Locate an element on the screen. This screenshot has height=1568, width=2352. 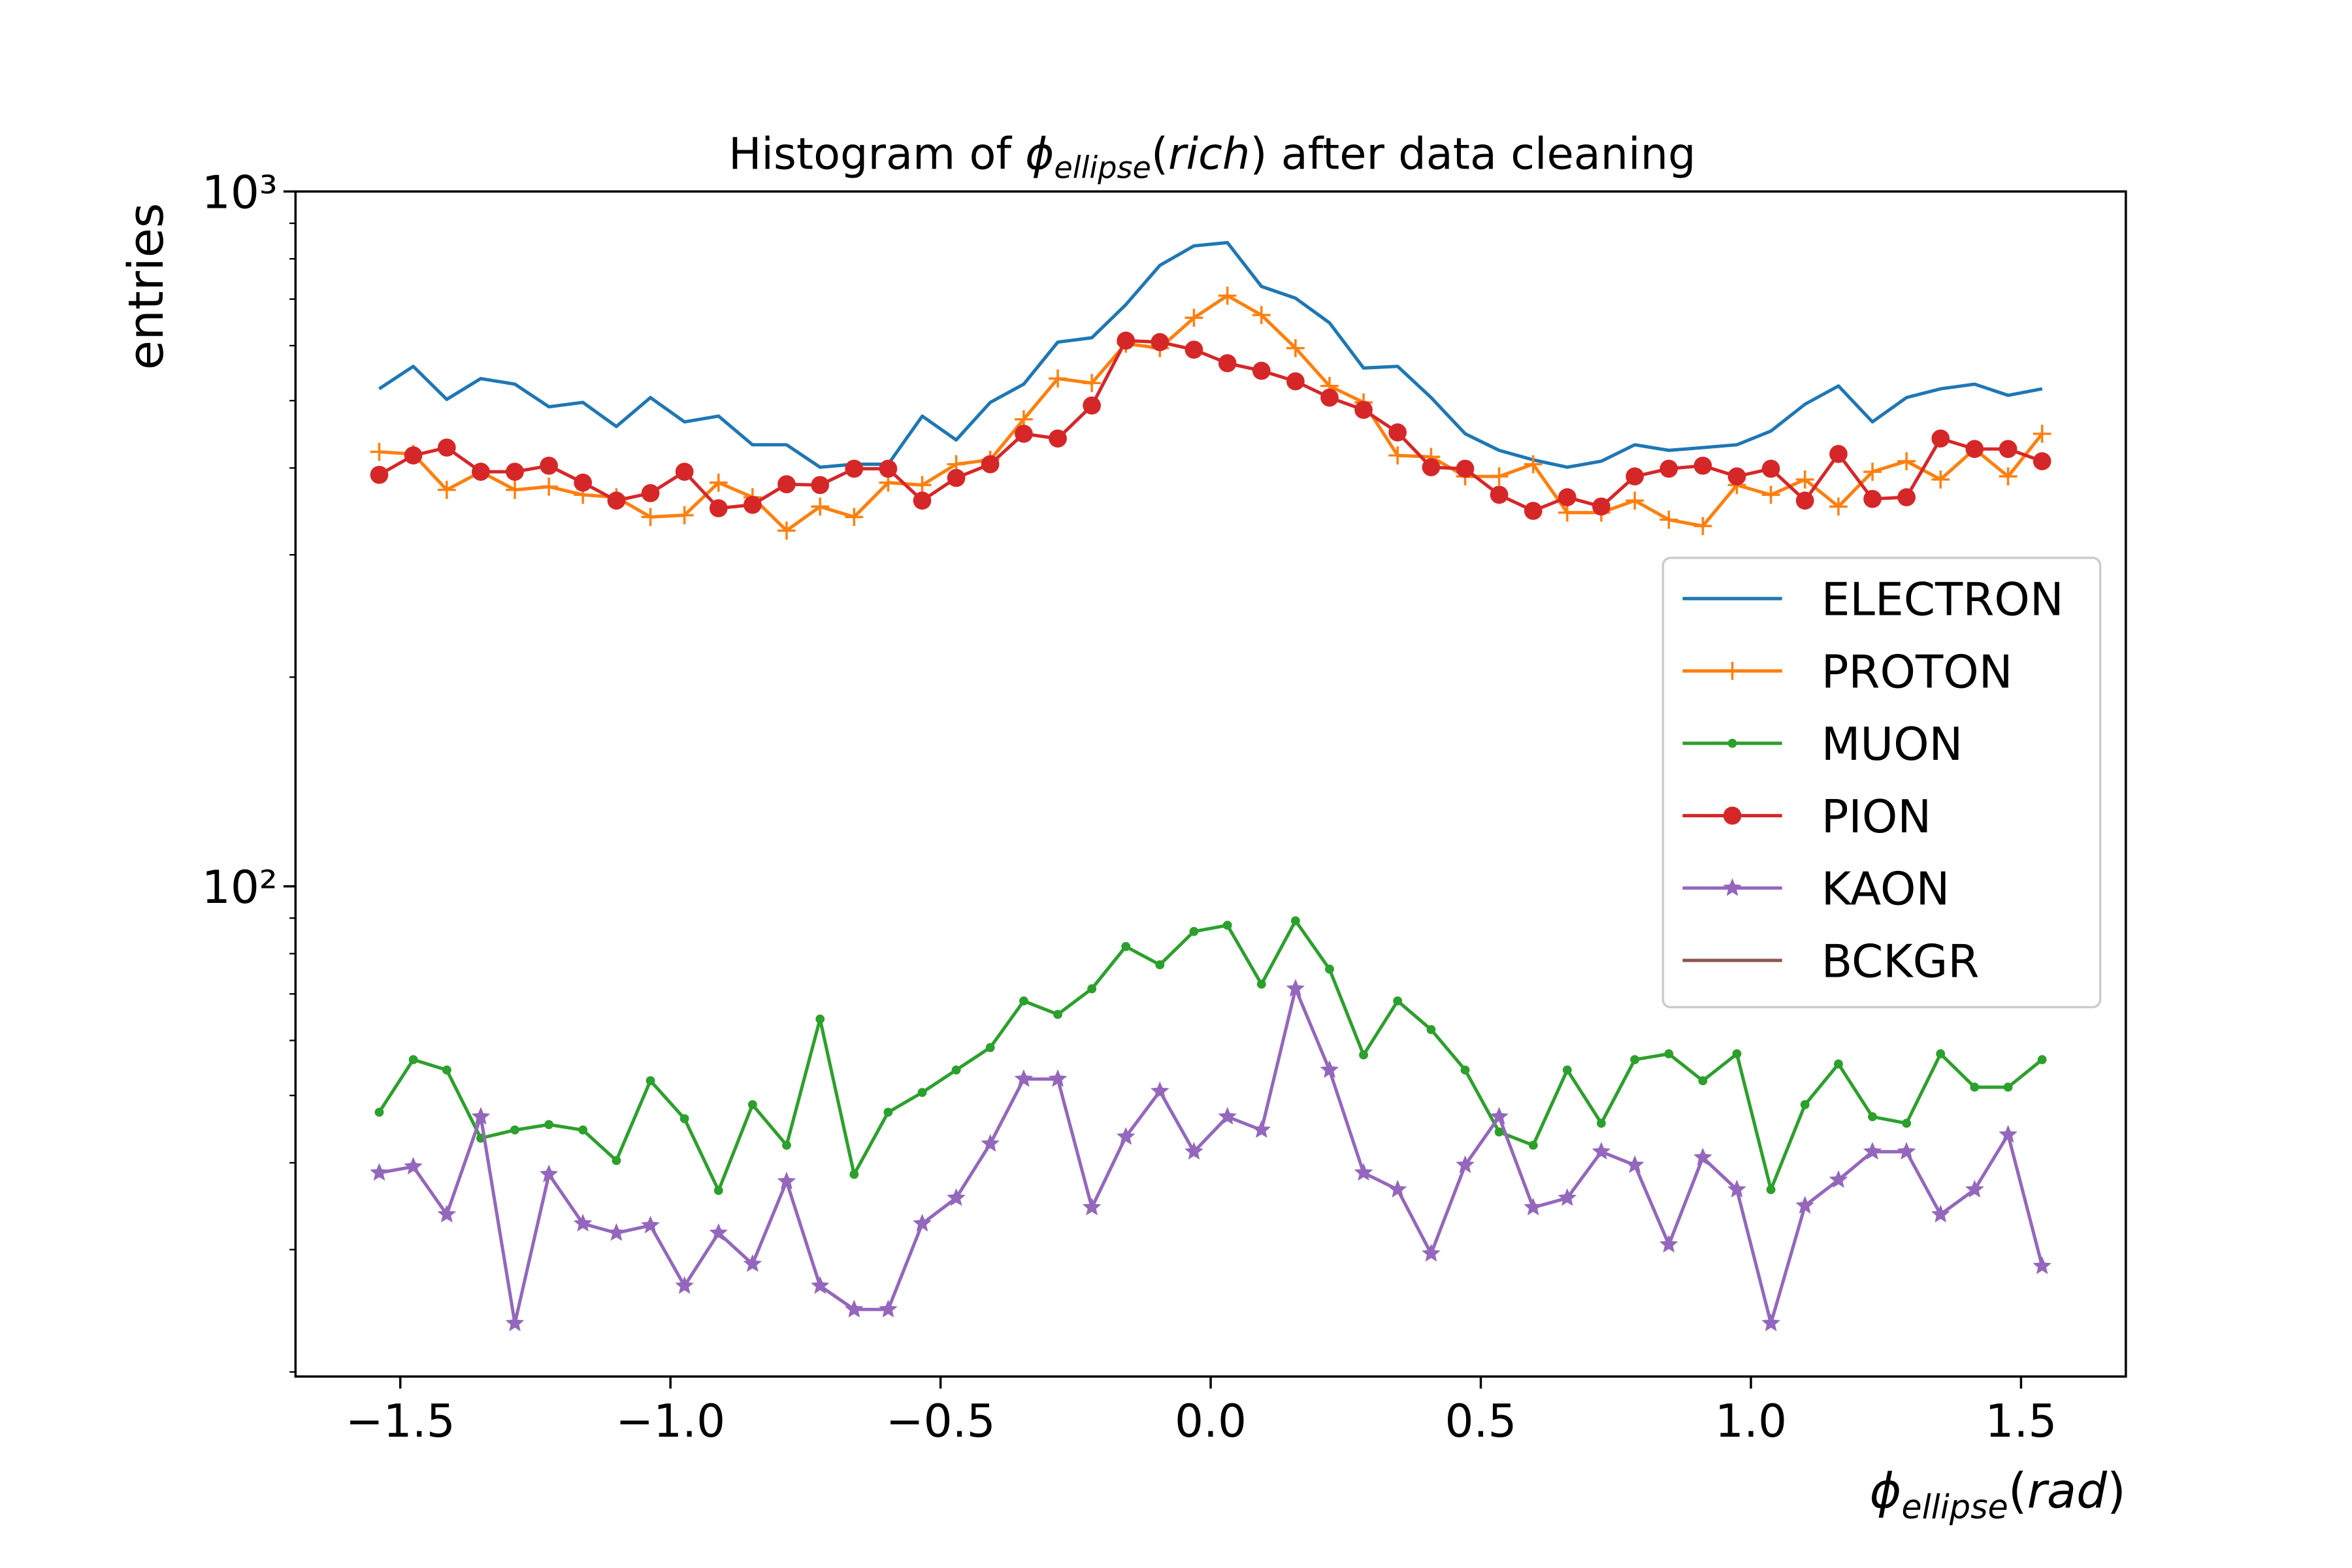
x-tick-label: −0.5 is located at coordinates (941, 1422).